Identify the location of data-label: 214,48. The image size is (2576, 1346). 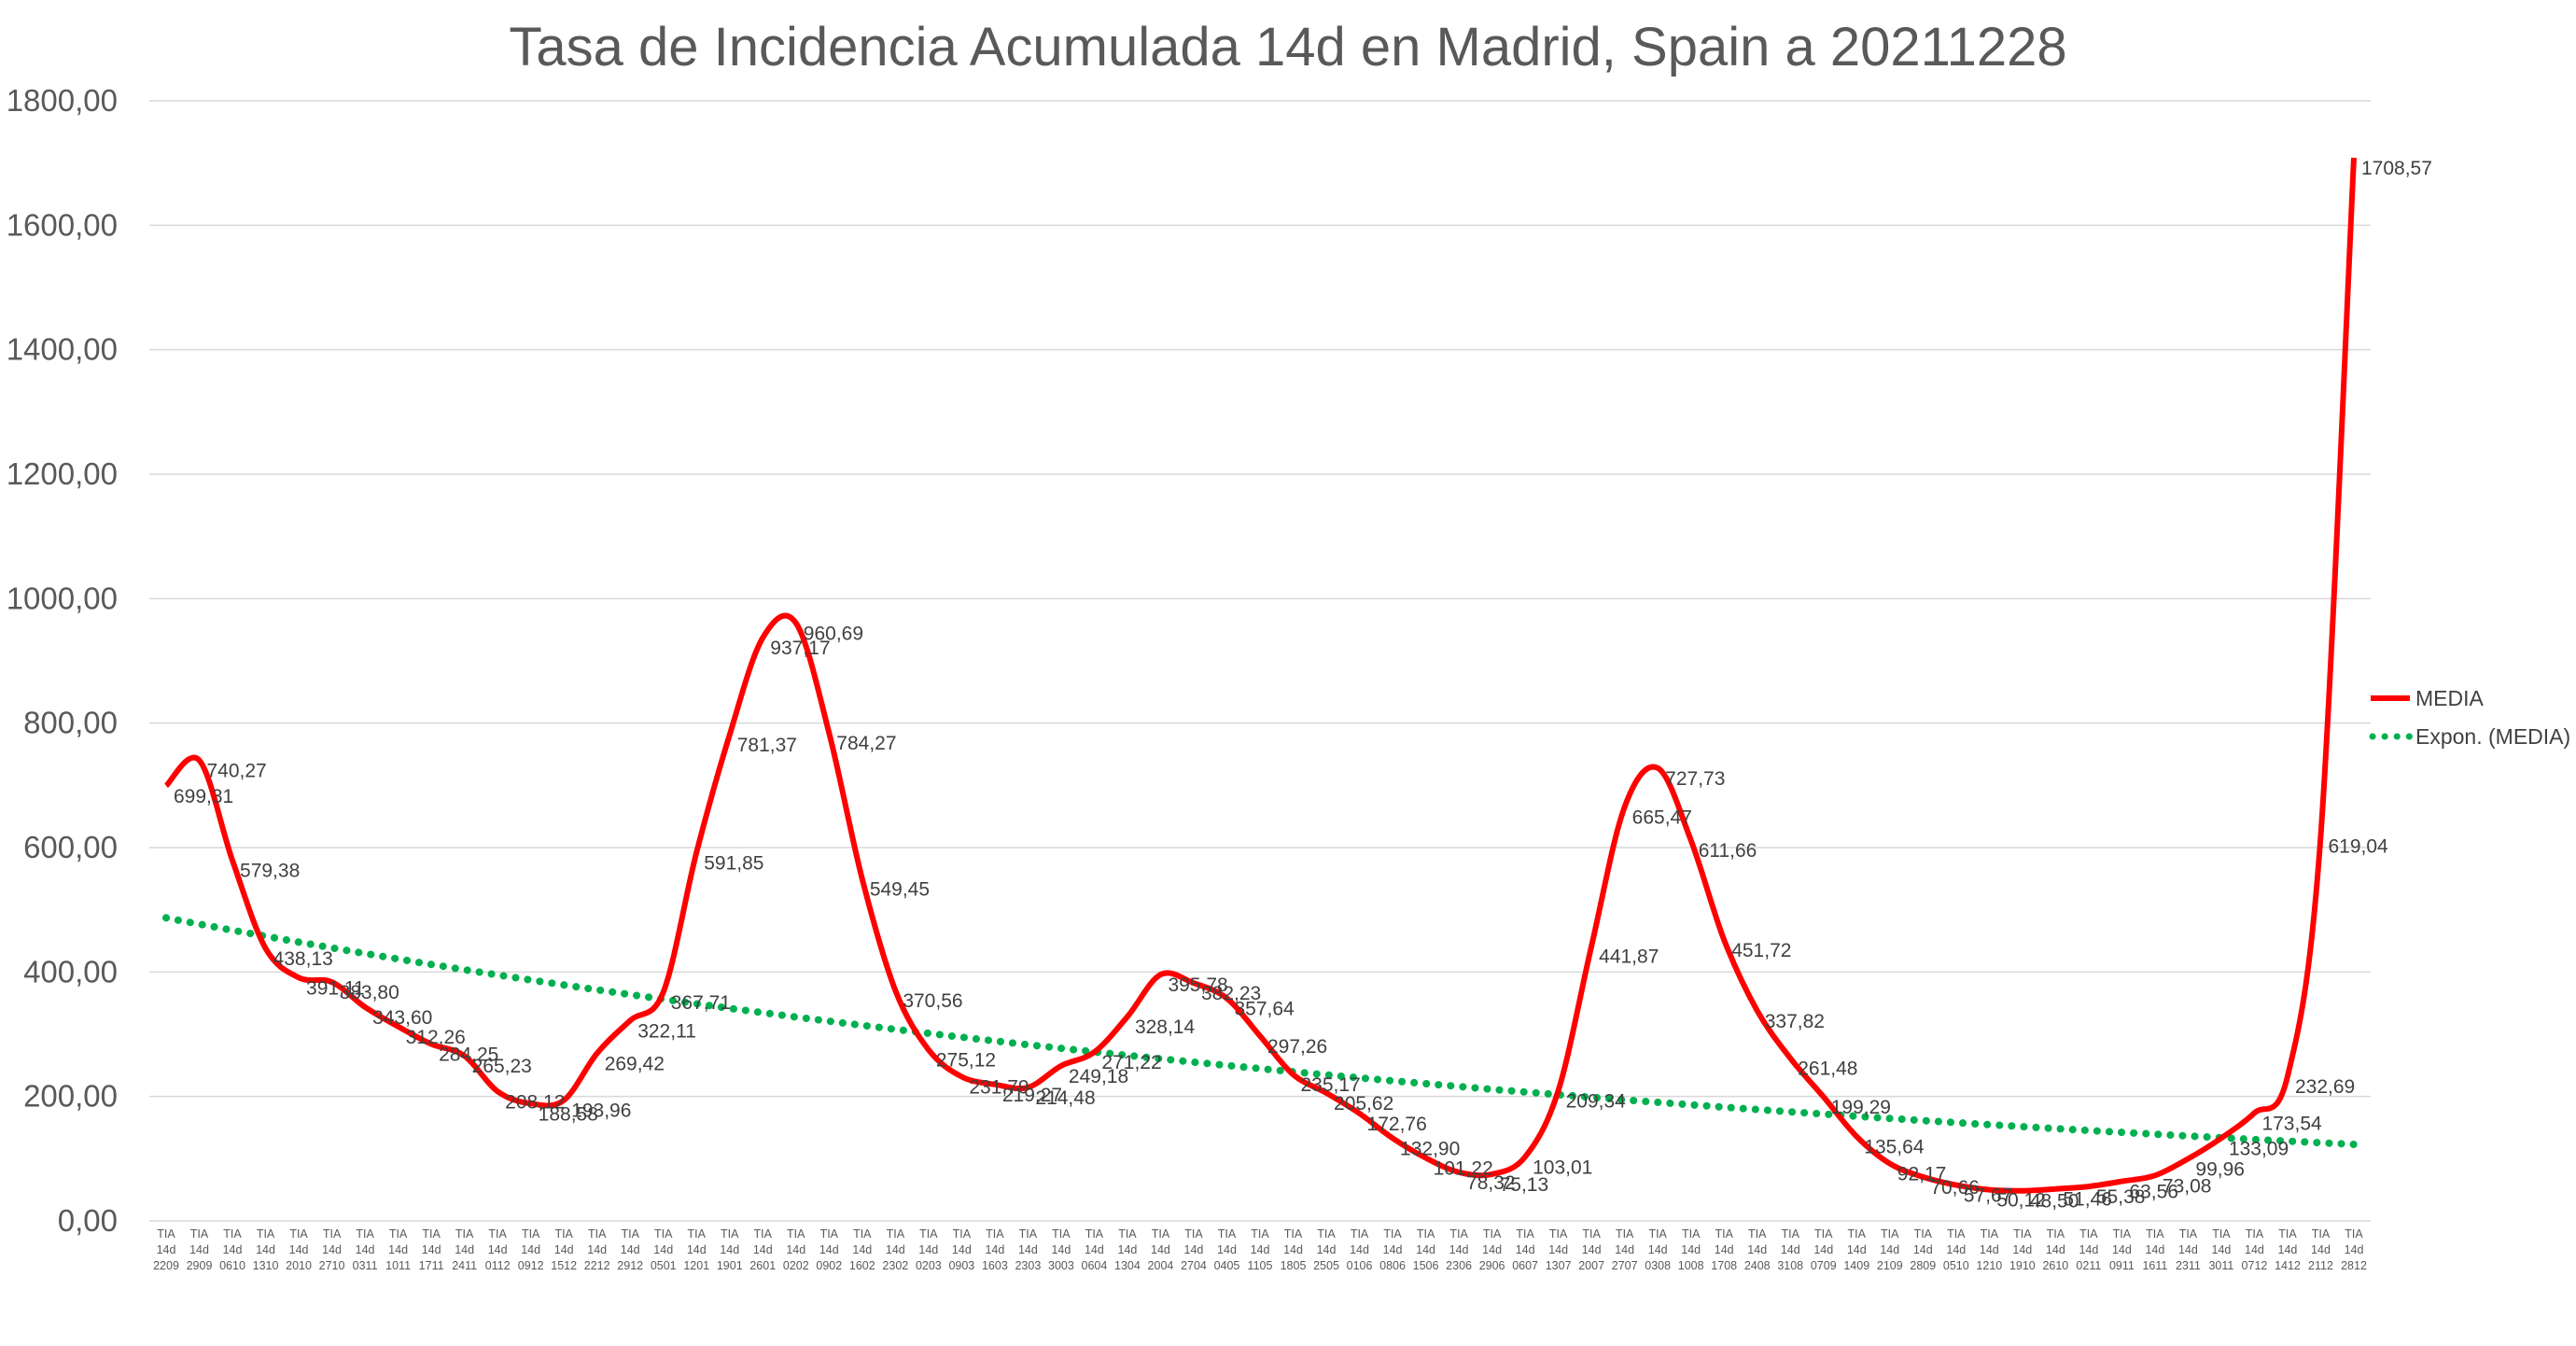
(1065, 1098).